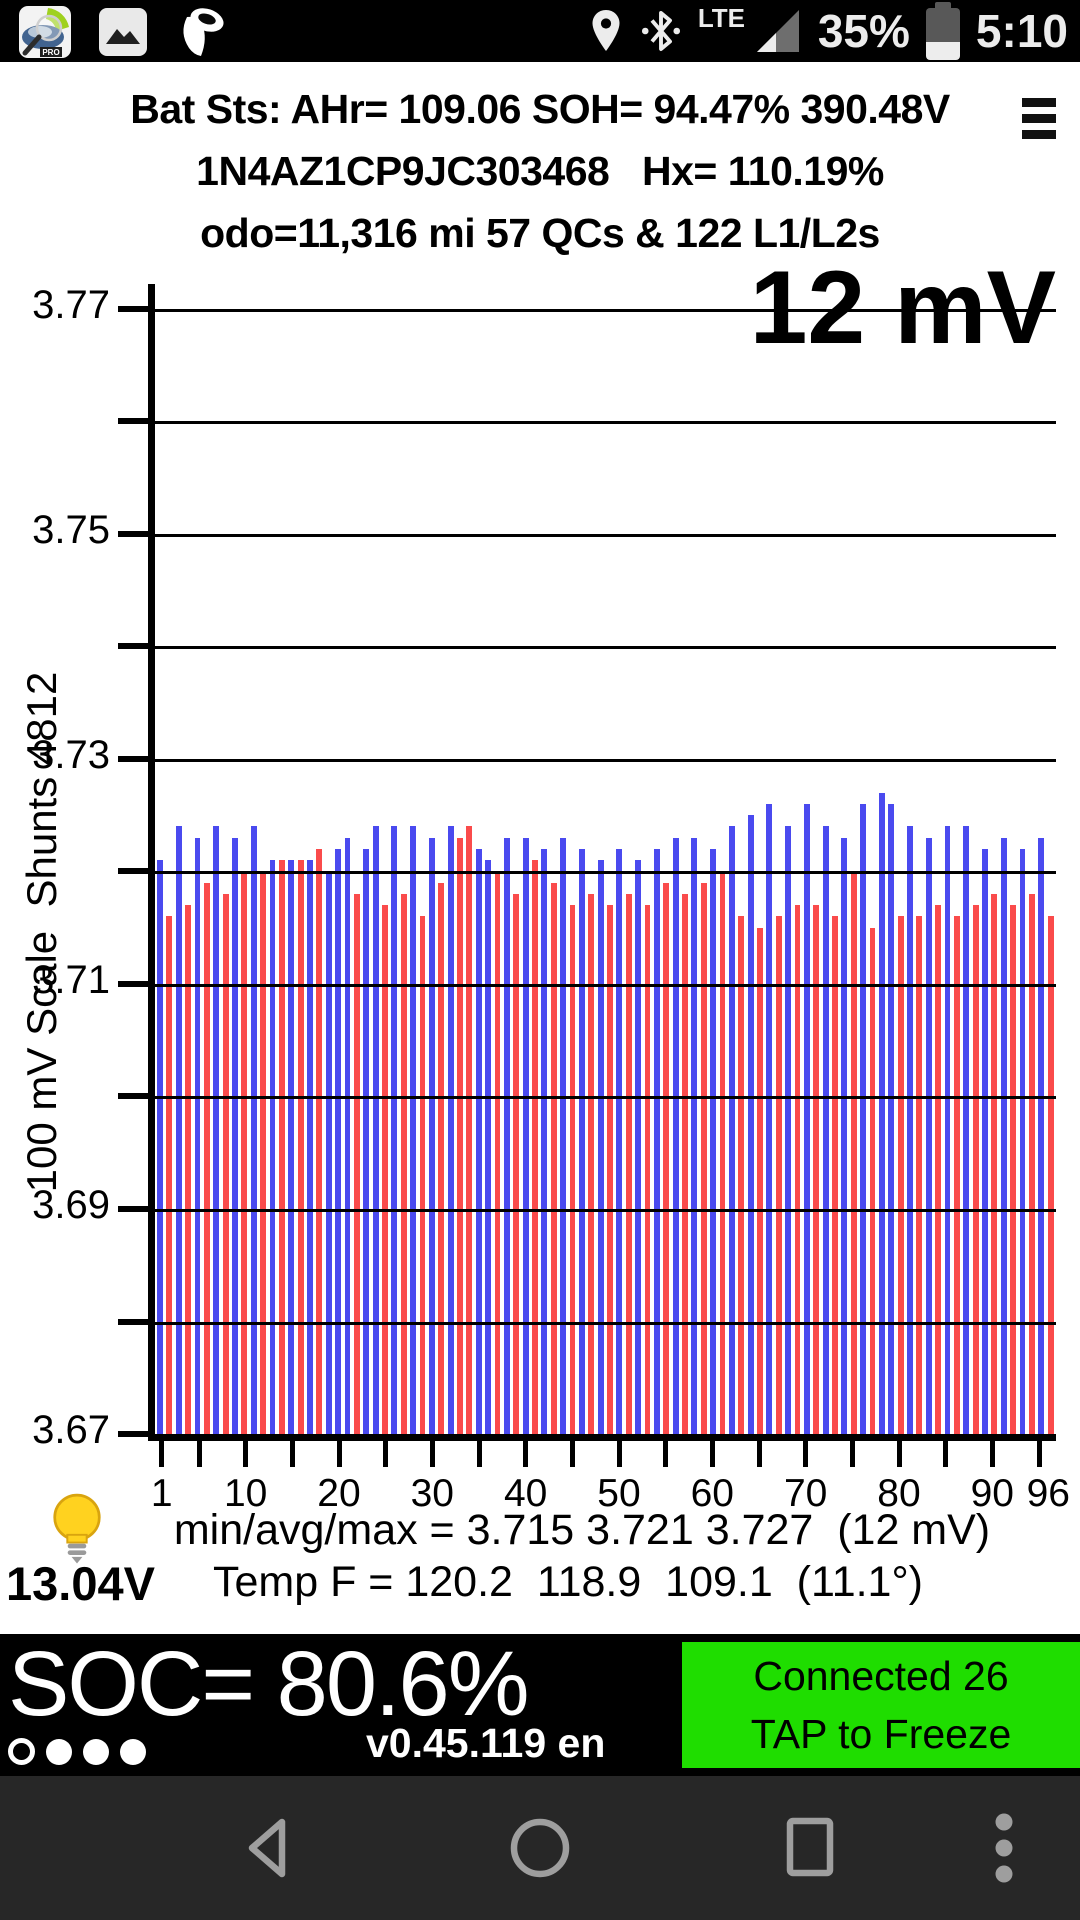 This screenshot has width=1080, height=1920. What do you see at coordinates (1042, 121) in the screenshot?
I see `menu-button` at bounding box center [1042, 121].